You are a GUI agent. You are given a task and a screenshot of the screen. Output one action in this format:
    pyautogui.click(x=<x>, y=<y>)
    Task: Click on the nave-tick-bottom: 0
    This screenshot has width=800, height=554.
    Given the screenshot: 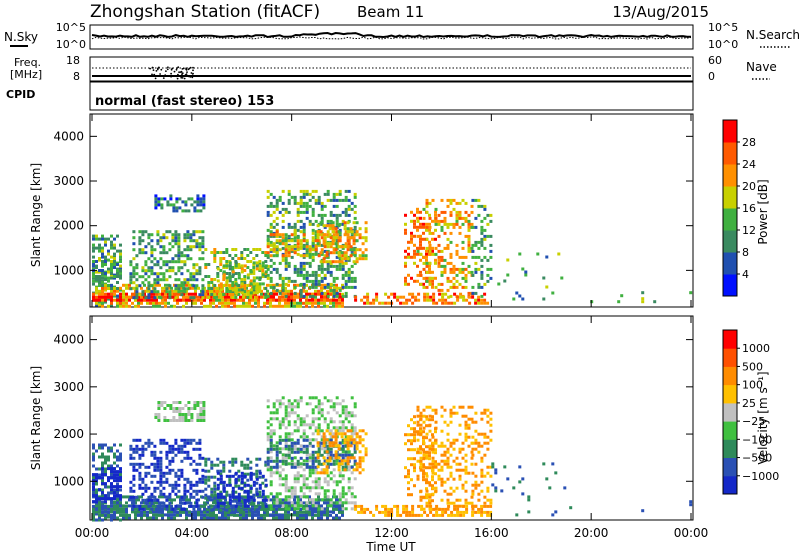 What is the action you would take?
    pyautogui.click(x=711, y=76)
    